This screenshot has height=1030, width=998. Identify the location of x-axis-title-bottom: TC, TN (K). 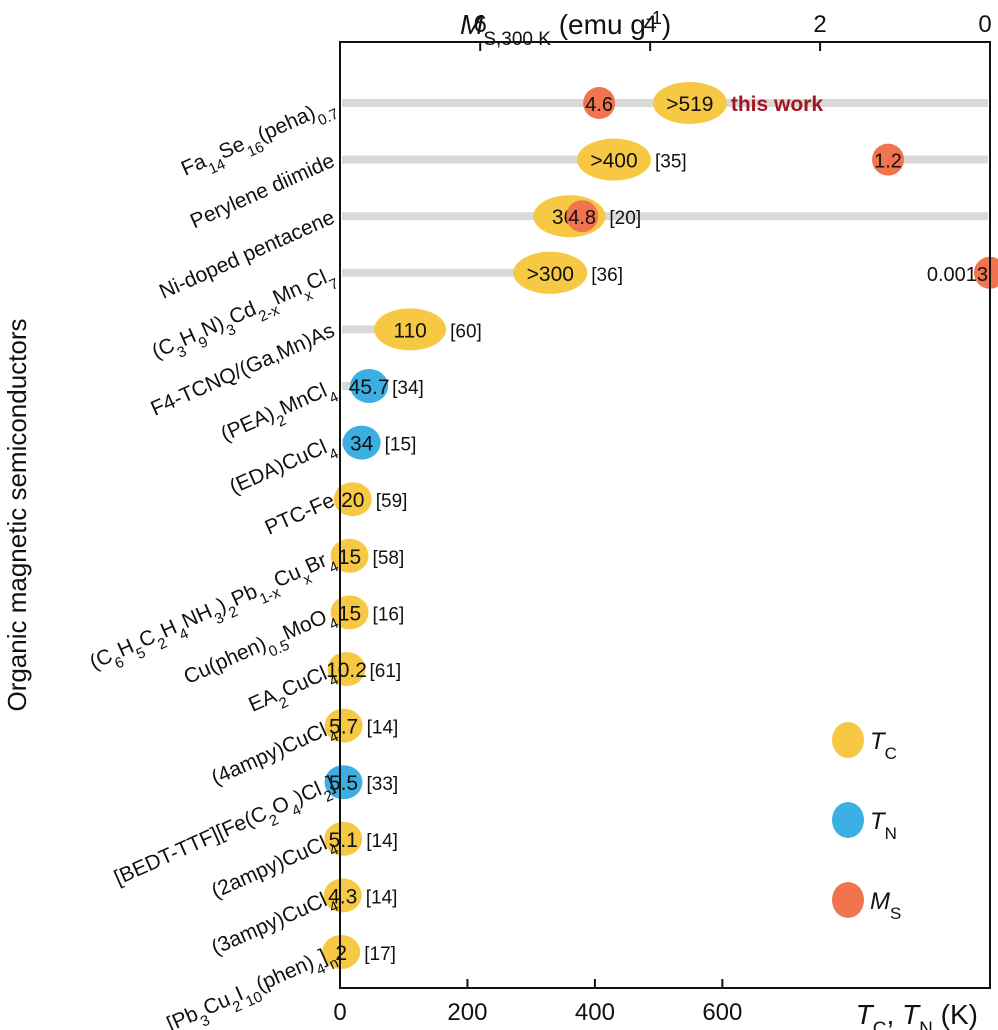
(917, 1014).